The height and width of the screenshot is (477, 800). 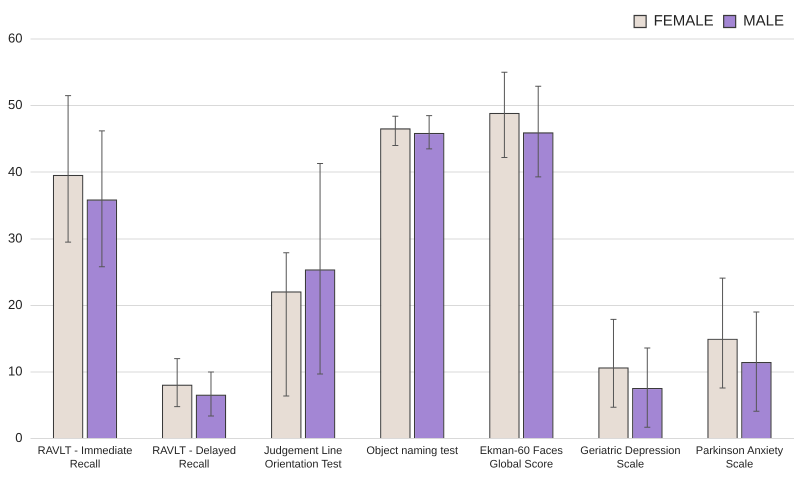 What do you see at coordinates (740, 457) in the screenshot?
I see `x-tick-label: Parkinson Anxiety Scale` at bounding box center [740, 457].